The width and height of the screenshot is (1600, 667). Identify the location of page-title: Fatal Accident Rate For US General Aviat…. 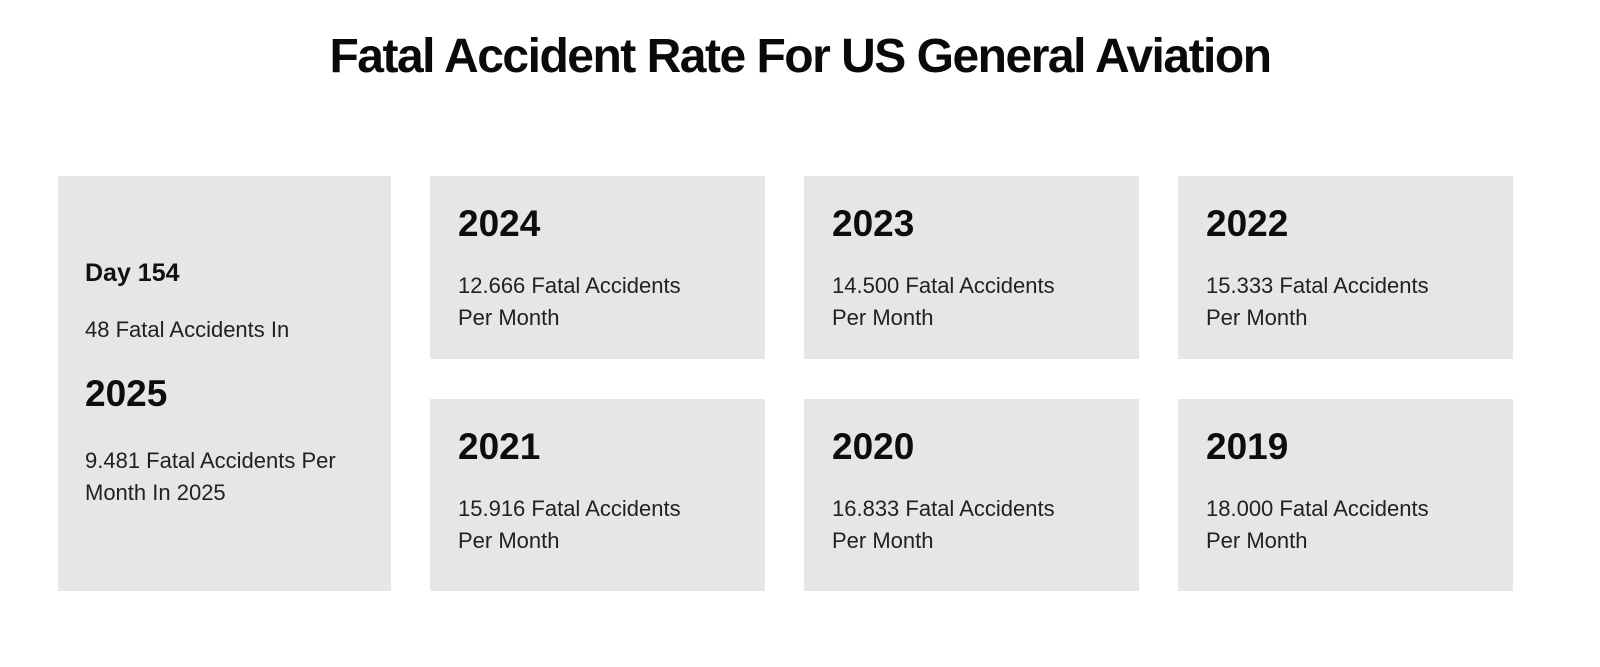
(800, 56).